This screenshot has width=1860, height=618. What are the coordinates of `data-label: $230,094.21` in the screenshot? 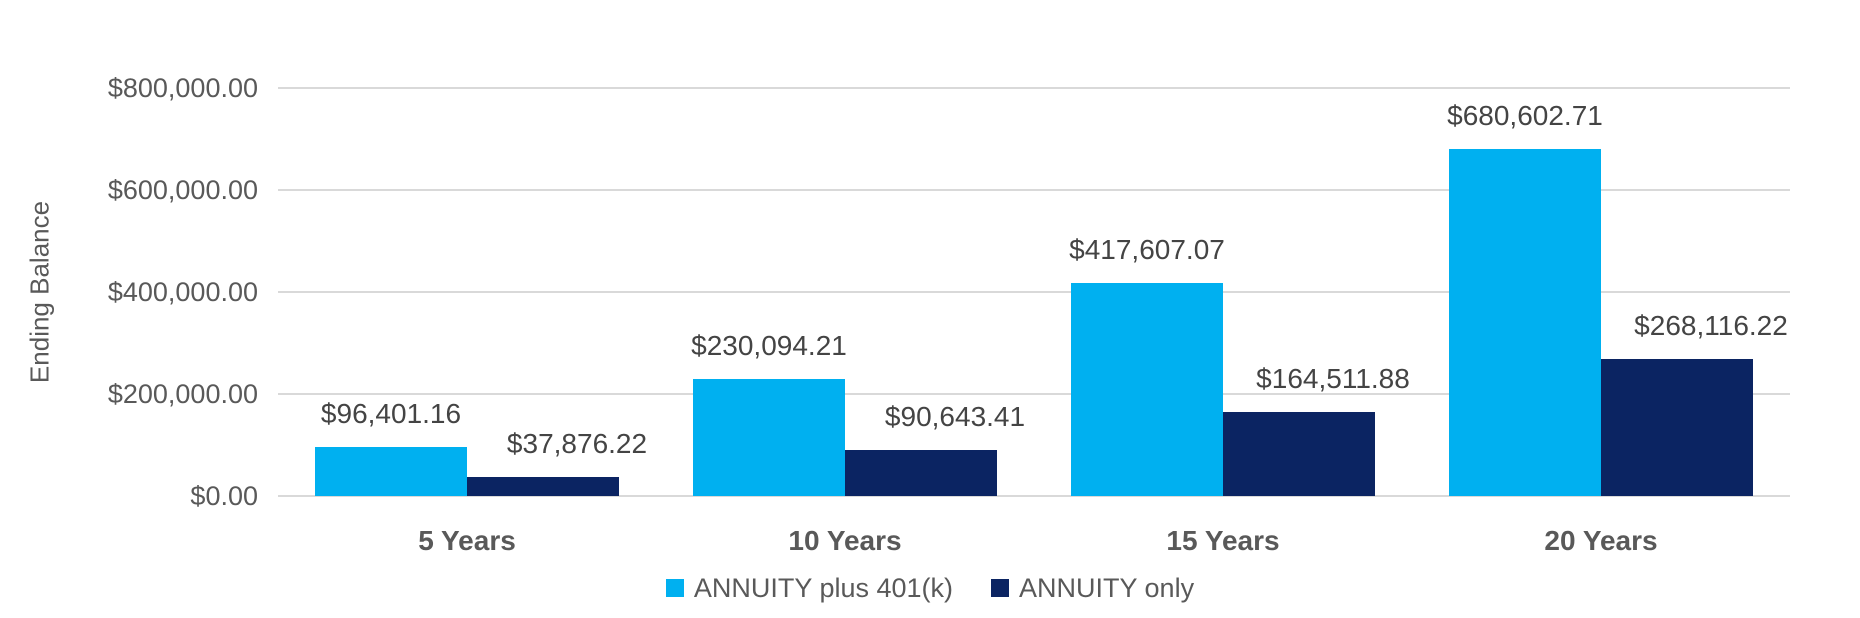 It's located at (769, 345).